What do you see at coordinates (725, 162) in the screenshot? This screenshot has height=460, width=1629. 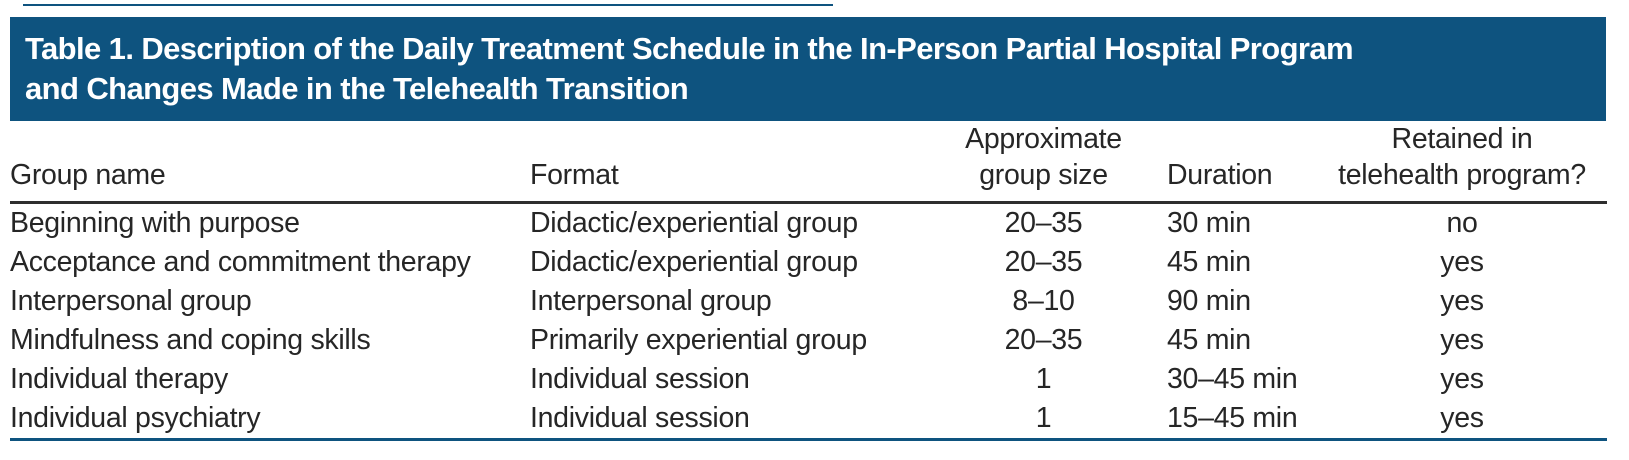 I see `col-header-format: Format` at bounding box center [725, 162].